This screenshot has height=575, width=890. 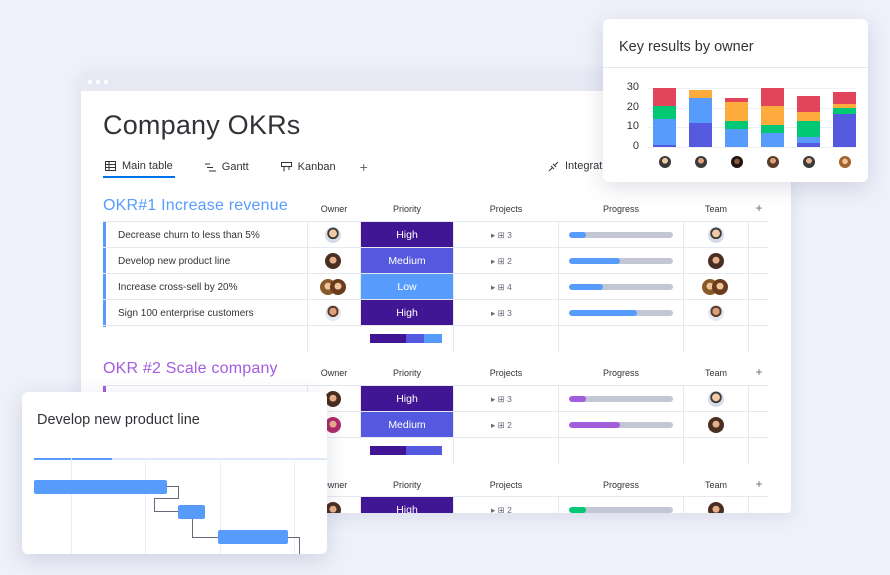 What do you see at coordinates (407, 287) in the screenshot?
I see `priority-status: Low` at bounding box center [407, 287].